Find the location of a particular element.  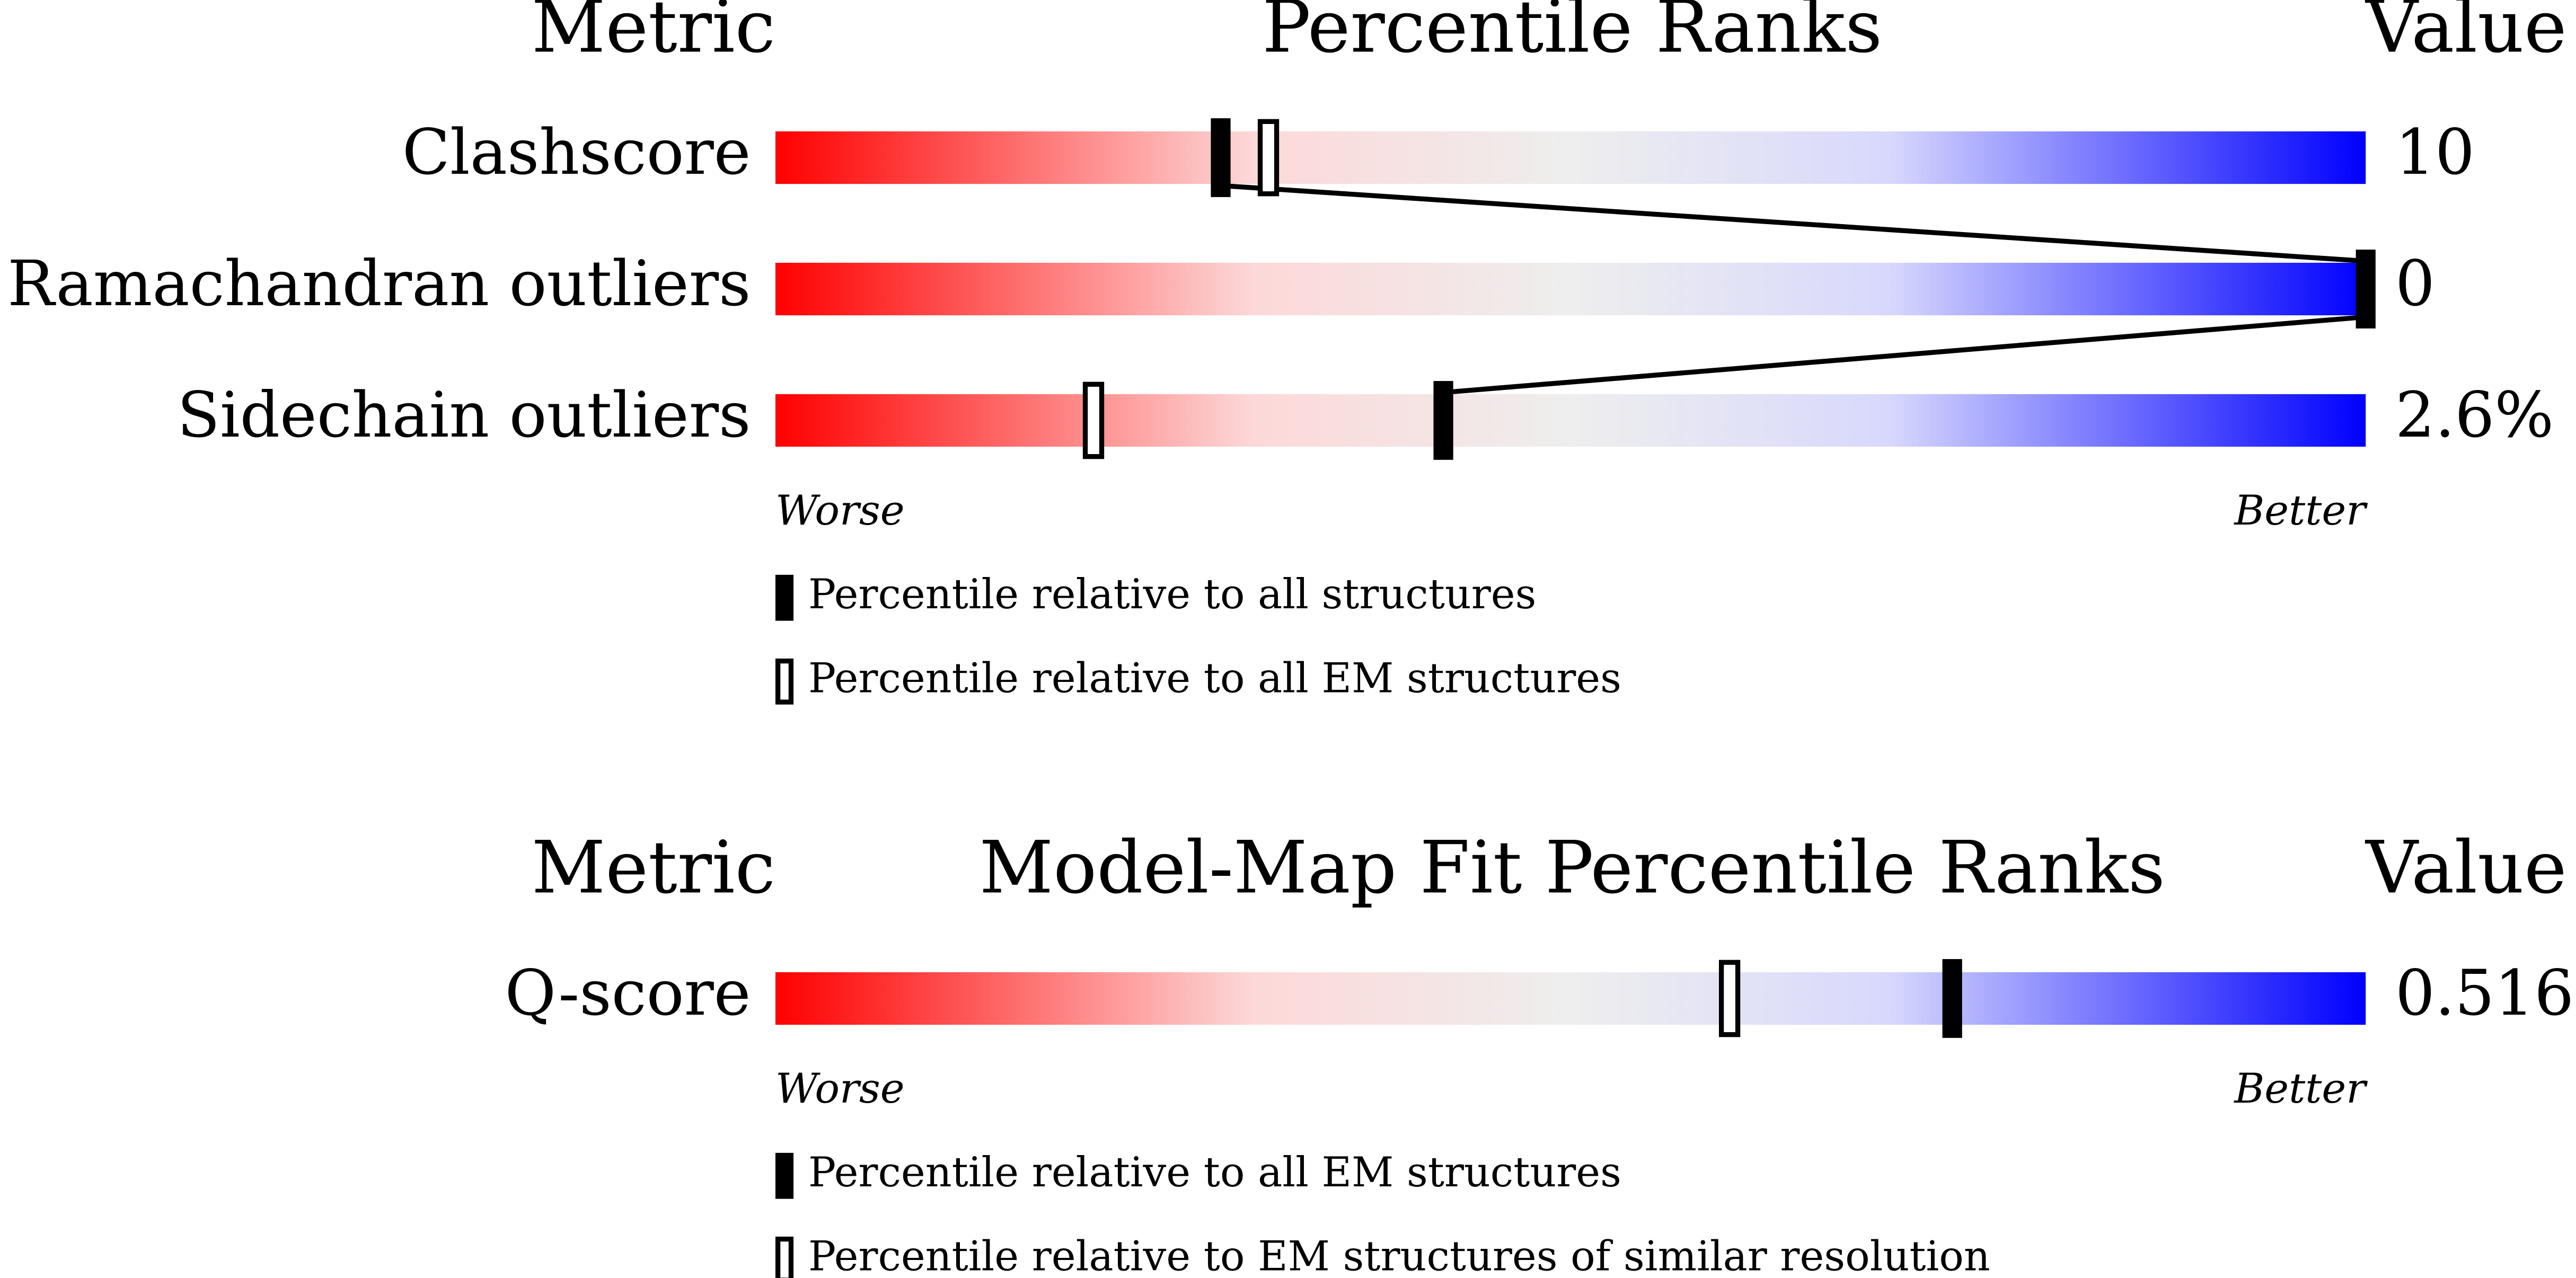

chart-title: Model-Map Fit Percentile Ranks is located at coordinates (1572, 868).